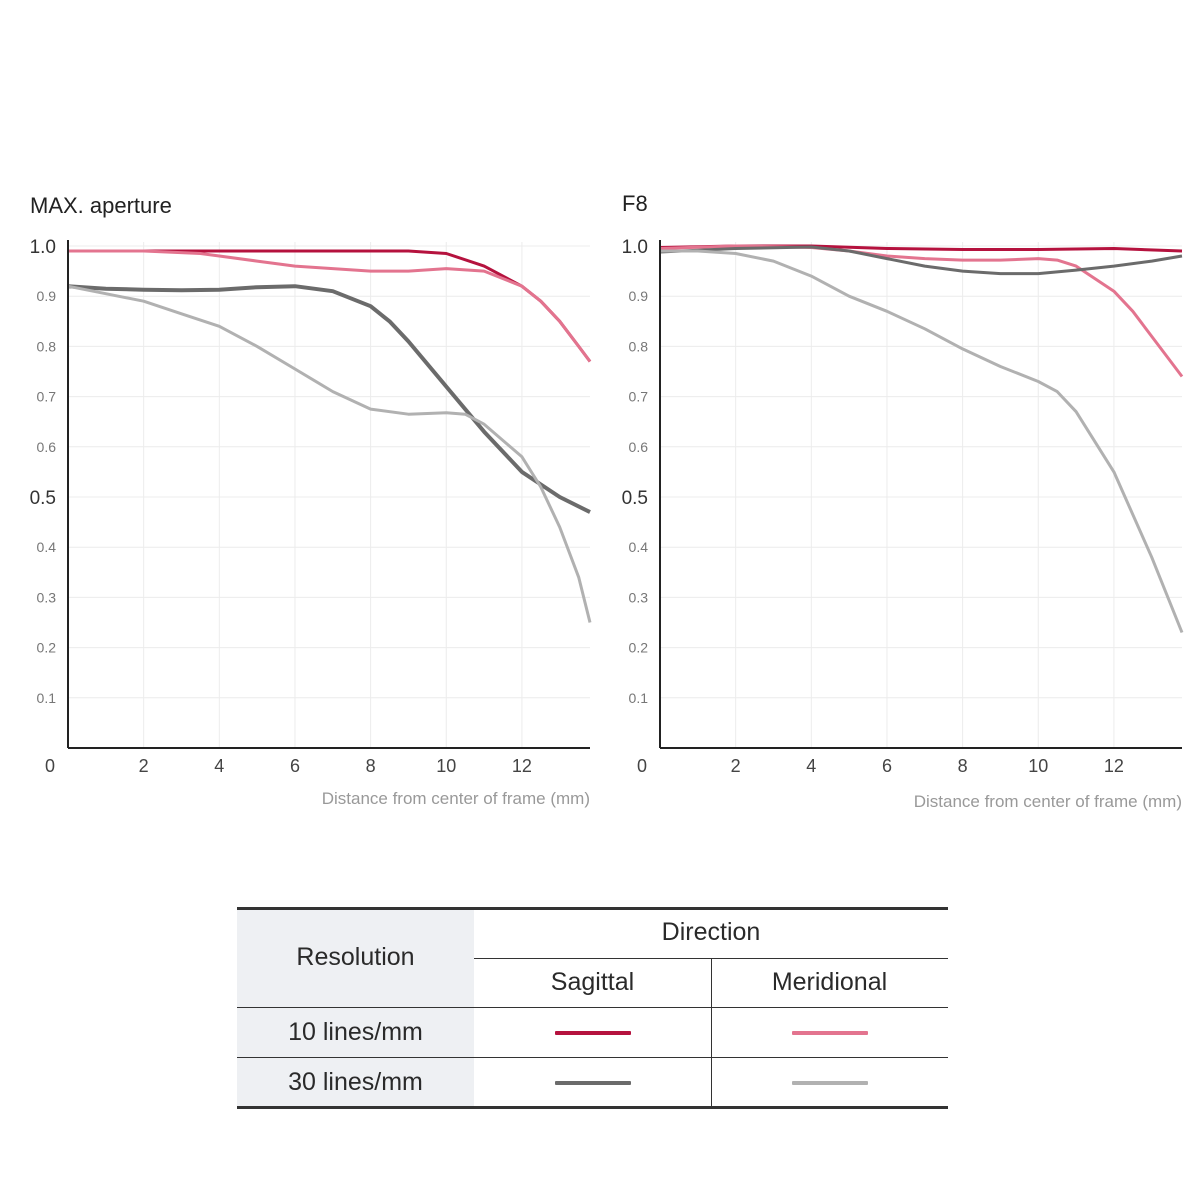 The height and width of the screenshot is (1200, 1200). Describe the element at coordinates (330, 306) in the screenshot. I see `meridional-10-line` at that location.